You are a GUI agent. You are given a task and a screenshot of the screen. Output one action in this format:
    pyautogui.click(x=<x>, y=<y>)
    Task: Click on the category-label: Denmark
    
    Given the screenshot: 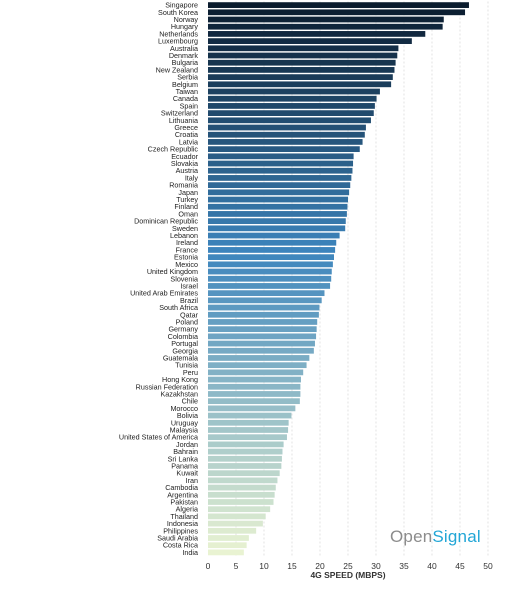 What is the action you would take?
    pyautogui.click(x=184, y=55)
    